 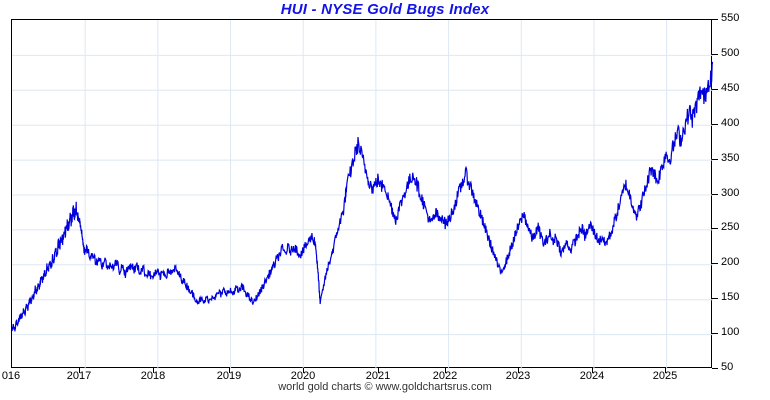 What do you see at coordinates (153, 376) in the screenshot?
I see `x-tick-label: 2018` at bounding box center [153, 376].